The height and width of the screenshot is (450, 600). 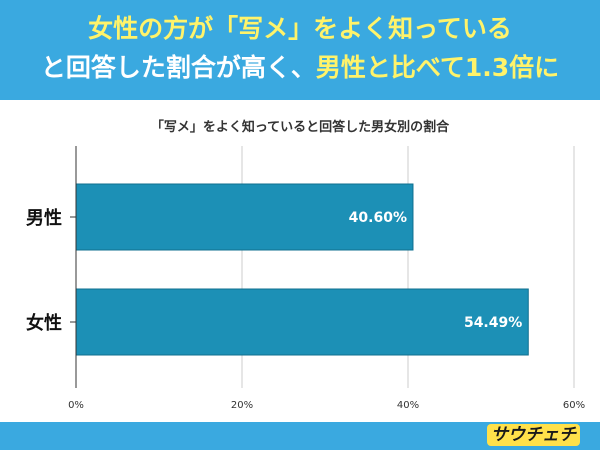 What do you see at coordinates (44, 323) in the screenshot?
I see `category-label: 女性` at bounding box center [44, 323].